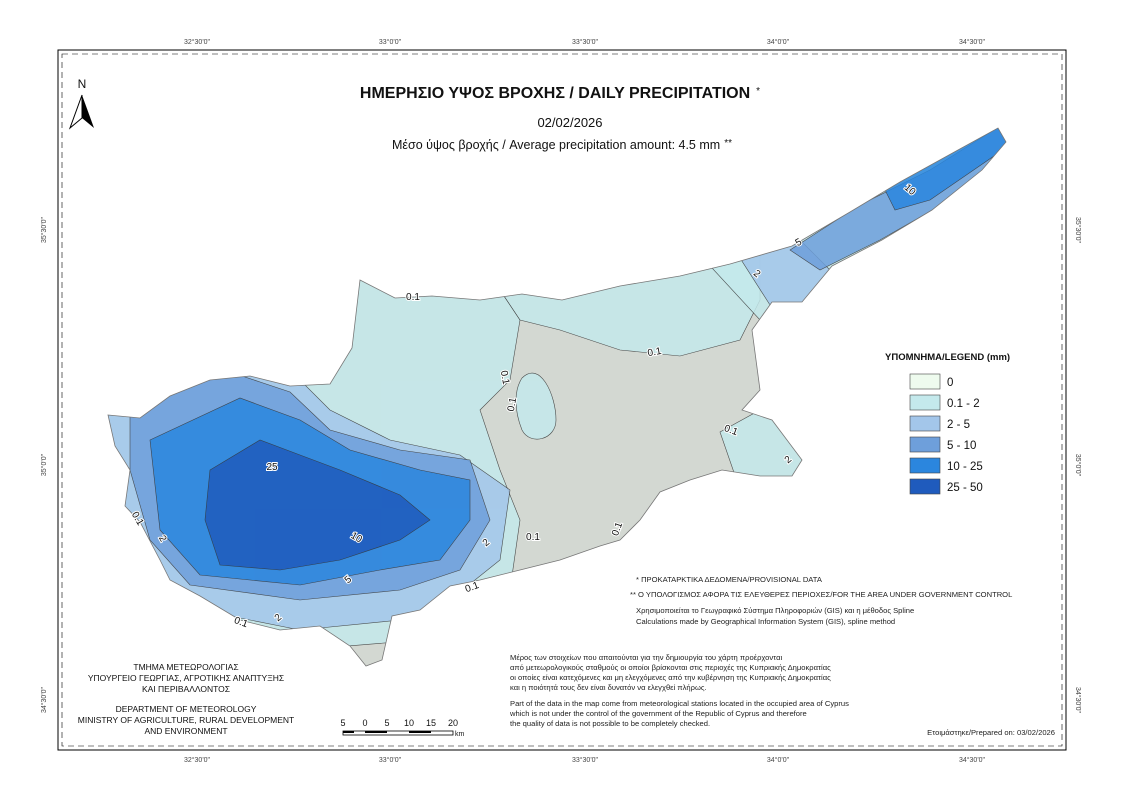 The image size is (1122, 794). I want to click on scale-label: 10, so click(409, 723).